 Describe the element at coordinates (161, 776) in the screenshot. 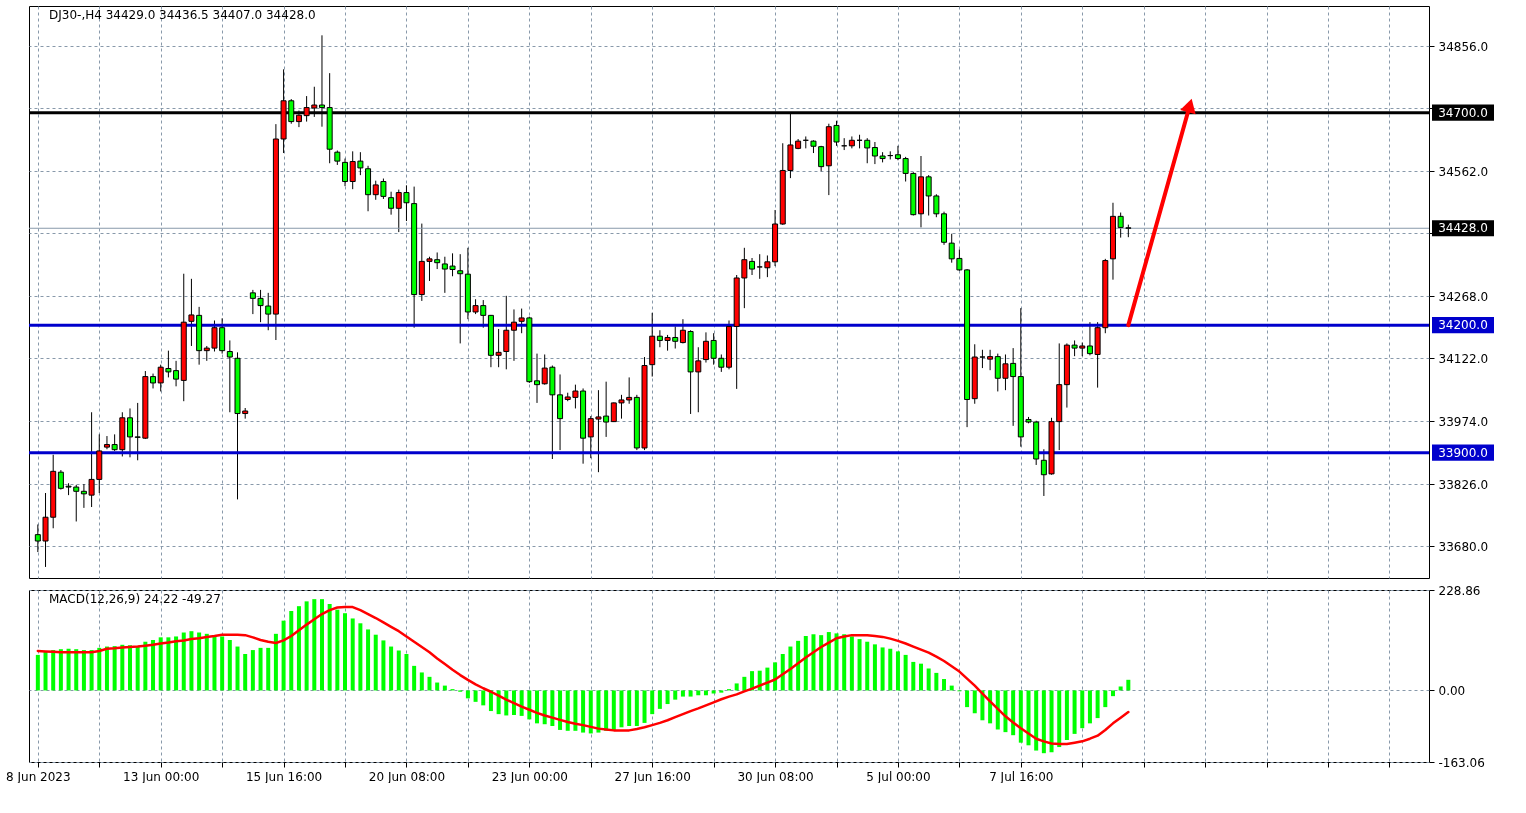

I see `x-tick-label: 13 Jun 00:00` at that location.